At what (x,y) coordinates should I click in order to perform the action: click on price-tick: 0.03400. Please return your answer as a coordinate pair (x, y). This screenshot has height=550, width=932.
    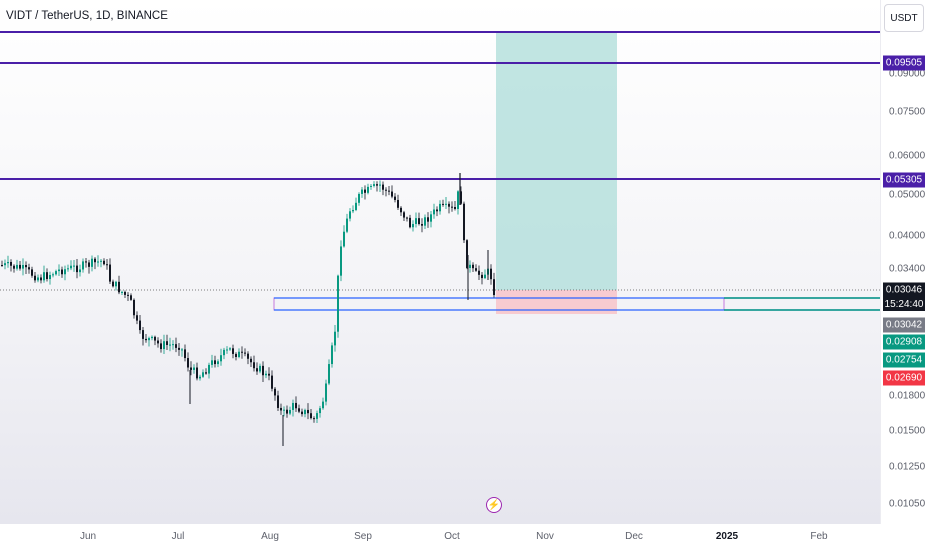
    Looking at the image, I should click on (907, 269).